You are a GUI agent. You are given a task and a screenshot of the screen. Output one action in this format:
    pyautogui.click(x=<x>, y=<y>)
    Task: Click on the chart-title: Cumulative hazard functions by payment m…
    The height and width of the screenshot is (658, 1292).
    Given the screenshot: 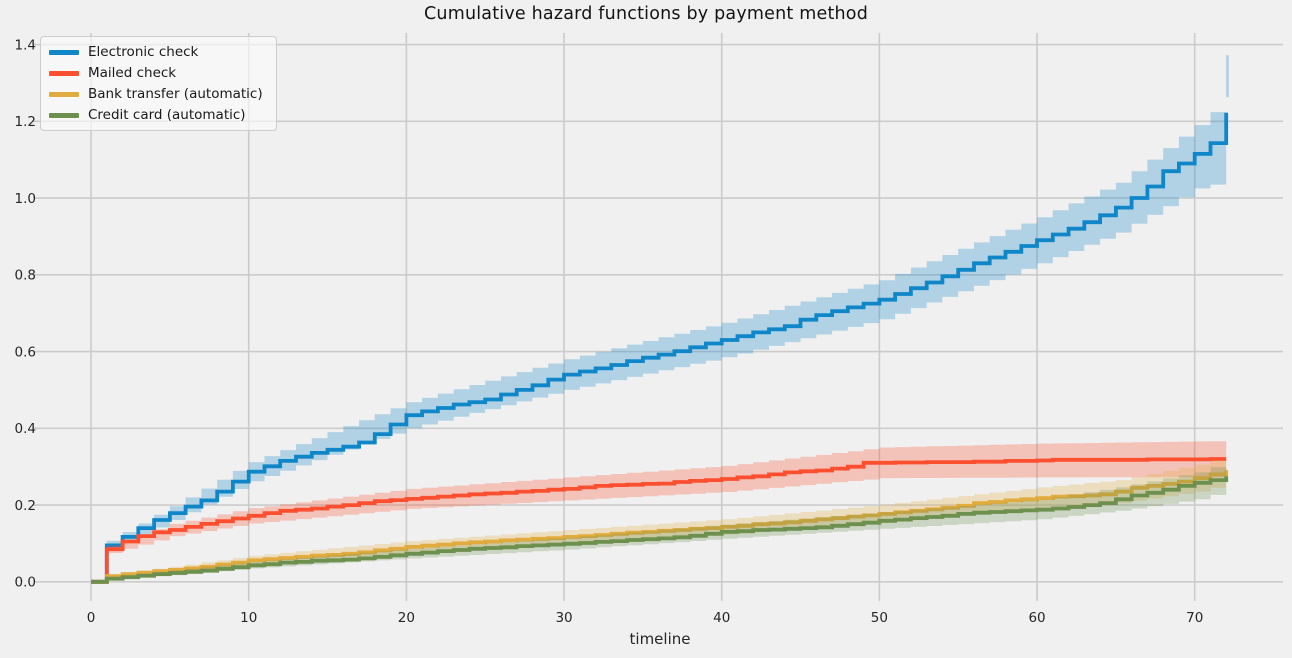 What is the action you would take?
    pyautogui.click(x=646, y=14)
    